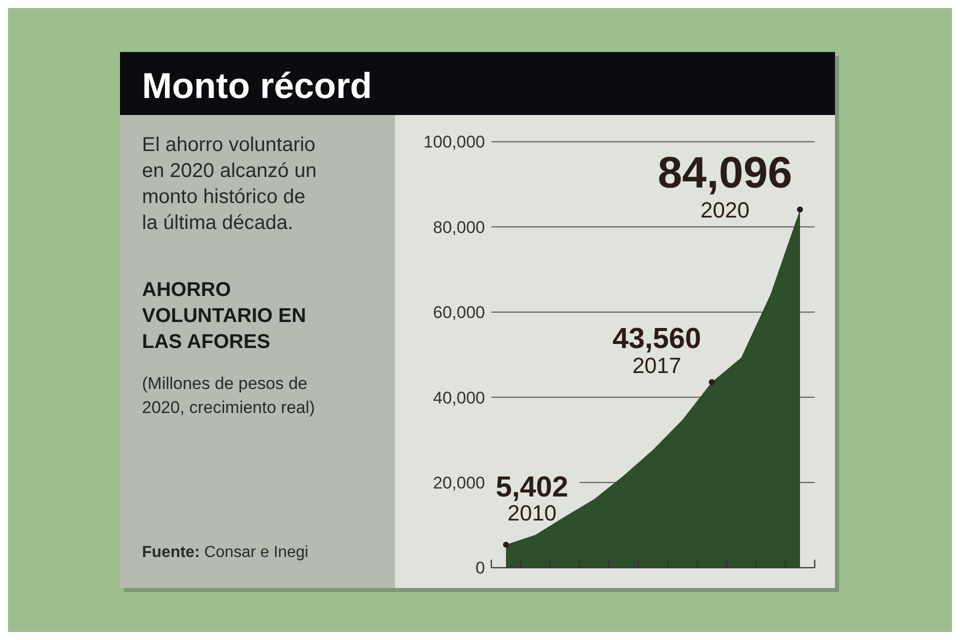  What do you see at coordinates (225, 552) in the screenshot?
I see `source-note: Fuente: Consar e Inegi` at bounding box center [225, 552].